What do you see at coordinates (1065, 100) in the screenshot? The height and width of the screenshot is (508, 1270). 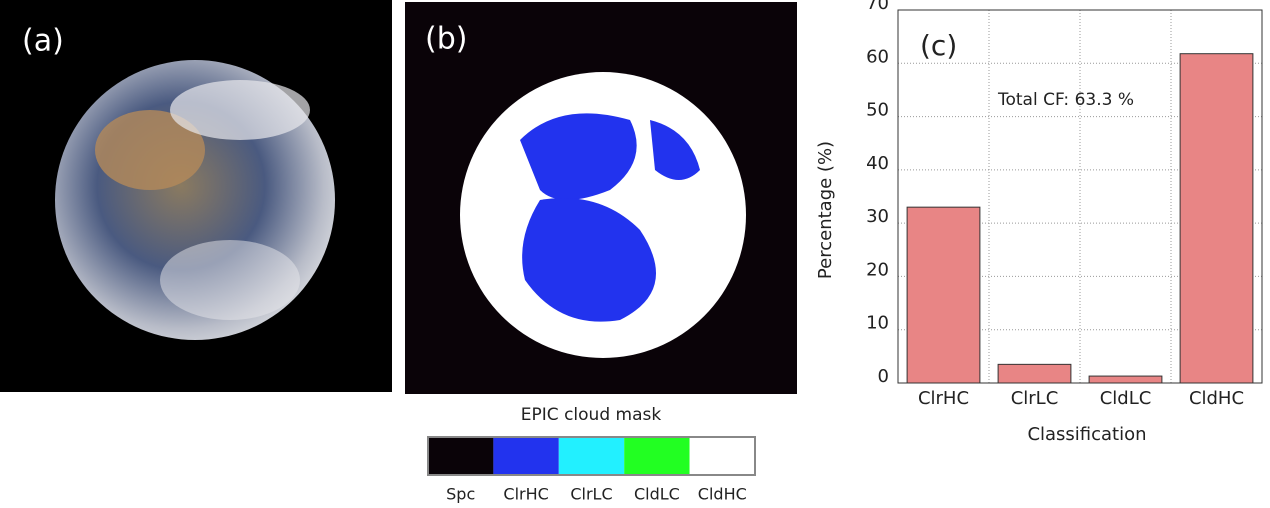 I see `annotation: Total CF: 63.3 %` at bounding box center [1065, 100].